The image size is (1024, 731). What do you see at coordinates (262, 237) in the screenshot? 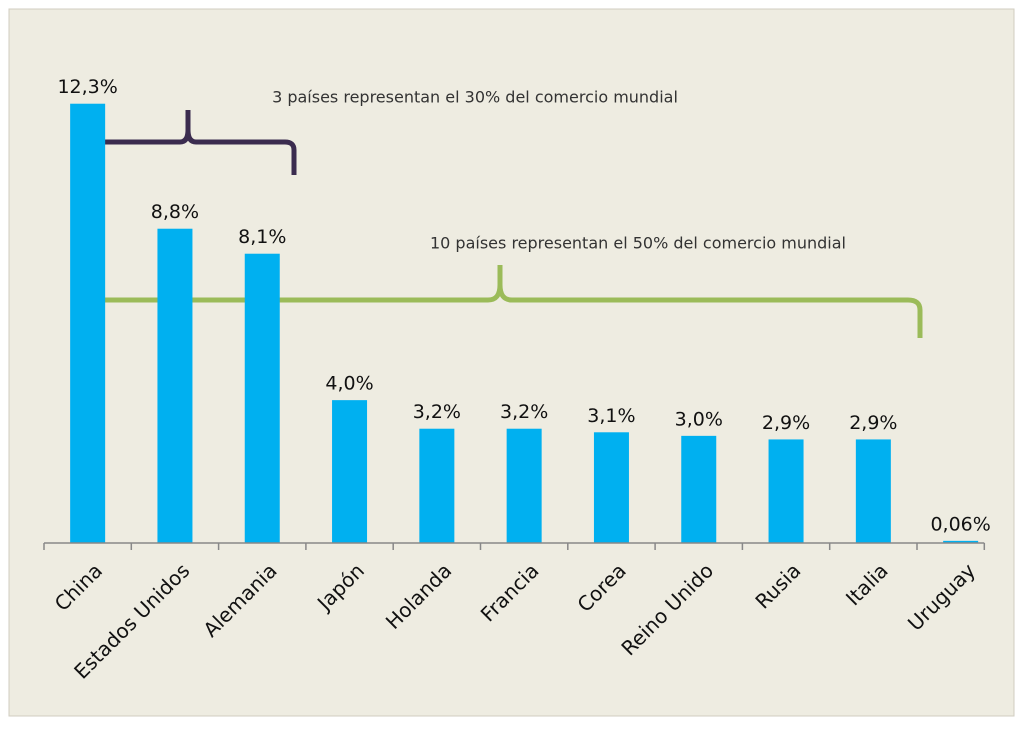
I see `value-label: 8,1%` at bounding box center [262, 237].